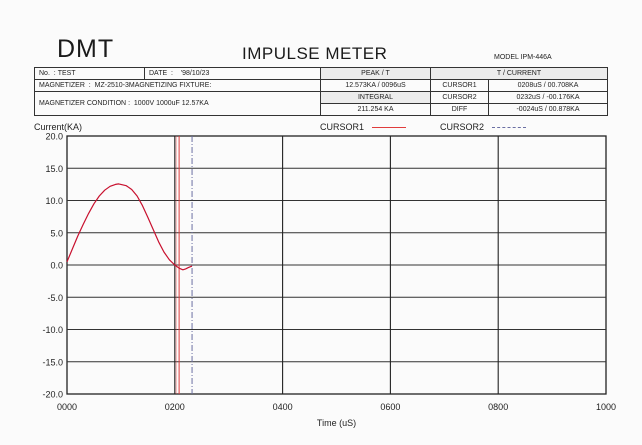 The image size is (642, 445). What do you see at coordinates (86, 49) in the screenshot?
I see `brand-logo: DMT` at bounding box center [86, 49].